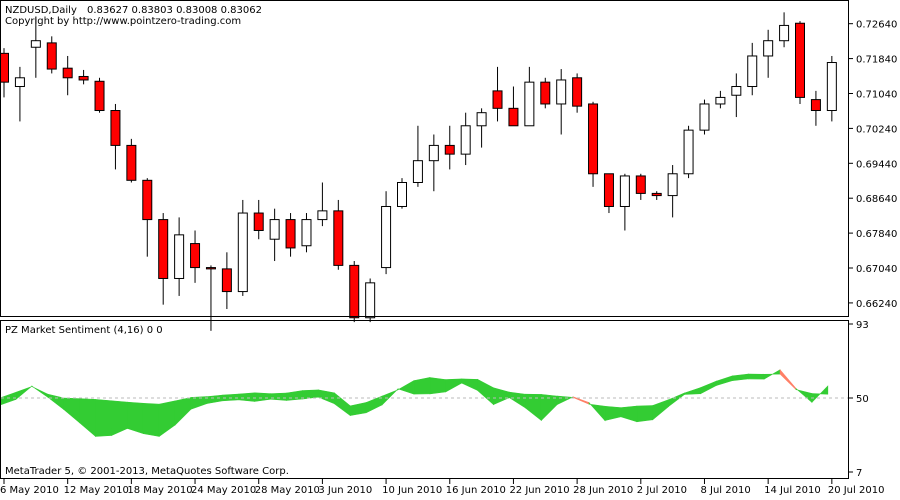 The image size is (900, 500). What do you see at coordinates (876, 199) in the screenshot?
I see `y-tick-label: 0.68640` at bounding box center [876, 199].